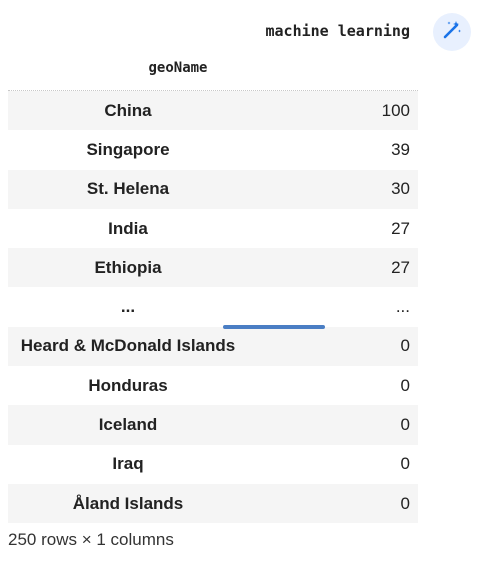  I want to click on row-value: 39, so click(400, 149).